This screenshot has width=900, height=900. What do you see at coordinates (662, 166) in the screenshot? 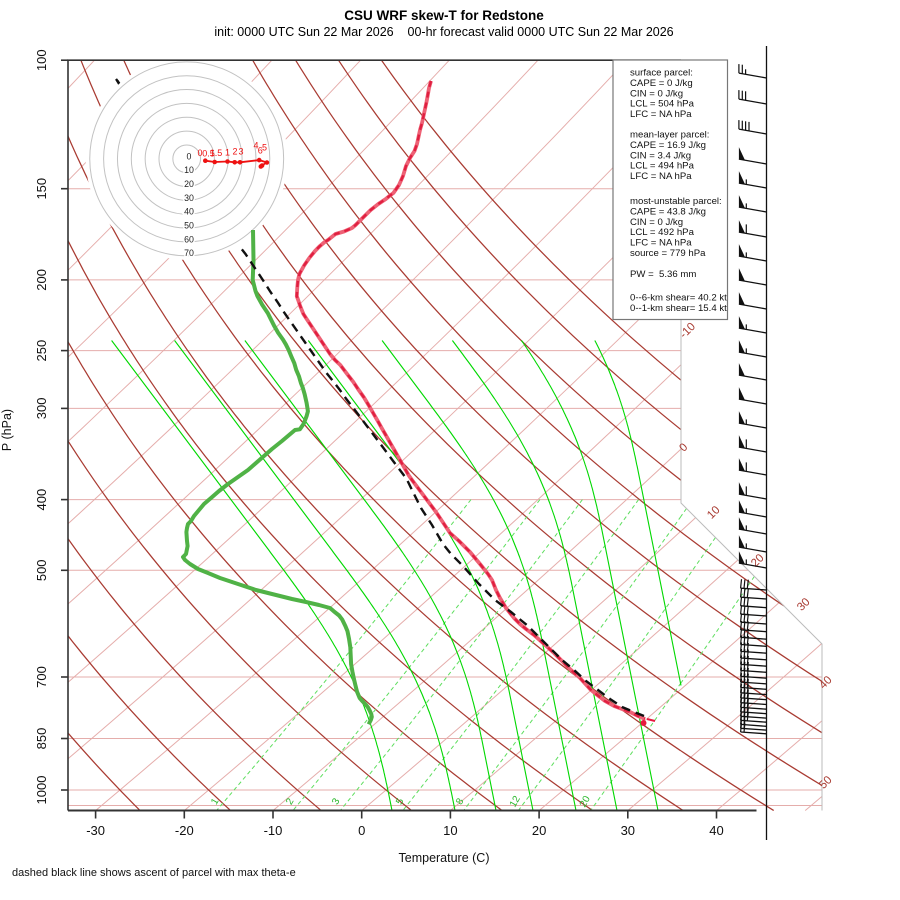
I see `svg-text: LCL = 494 hPa` at bounding box center [662, 166].